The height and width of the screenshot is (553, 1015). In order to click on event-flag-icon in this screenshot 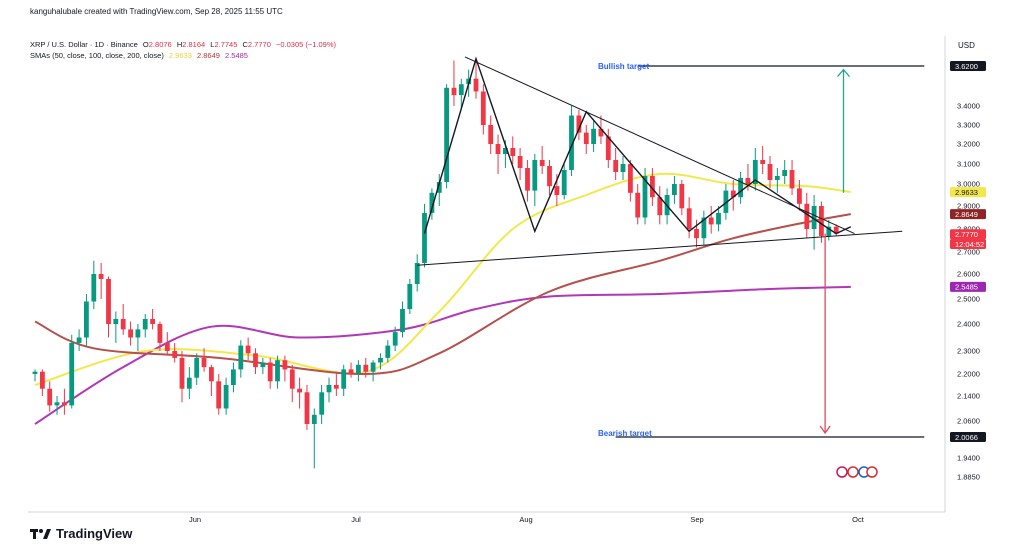, I will do `click(853, 472)`.